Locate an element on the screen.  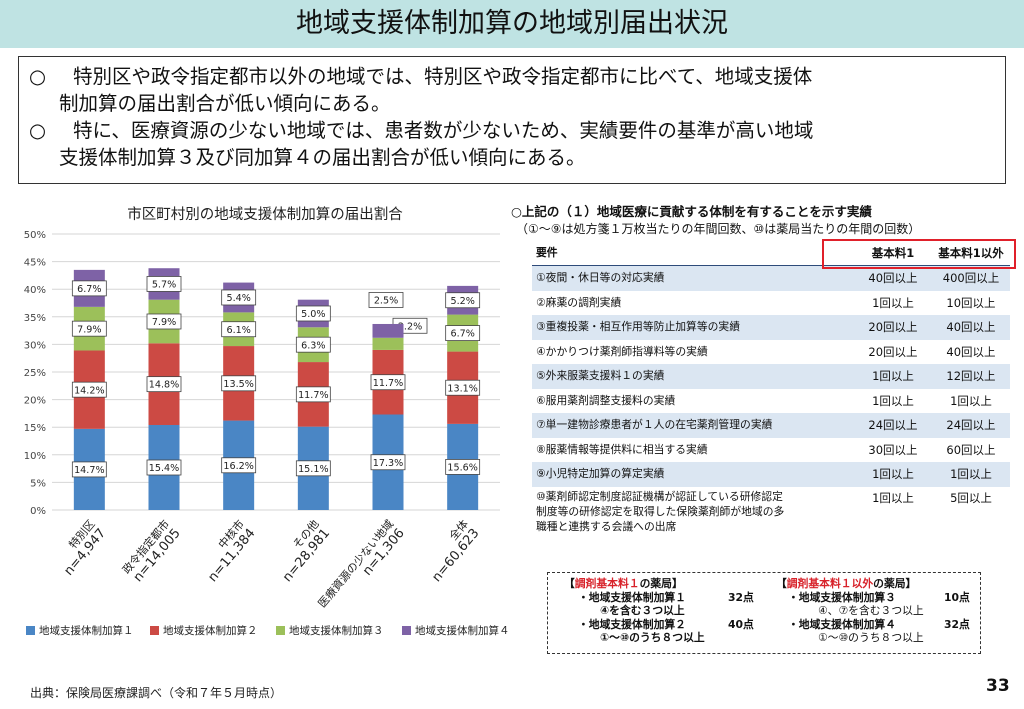
summary-item-2-line1: ○ 特に、医療資源の少ない地域では、患者数が少ないため、実績要件の基準が高い地域 is located at coordinates (421, 130).